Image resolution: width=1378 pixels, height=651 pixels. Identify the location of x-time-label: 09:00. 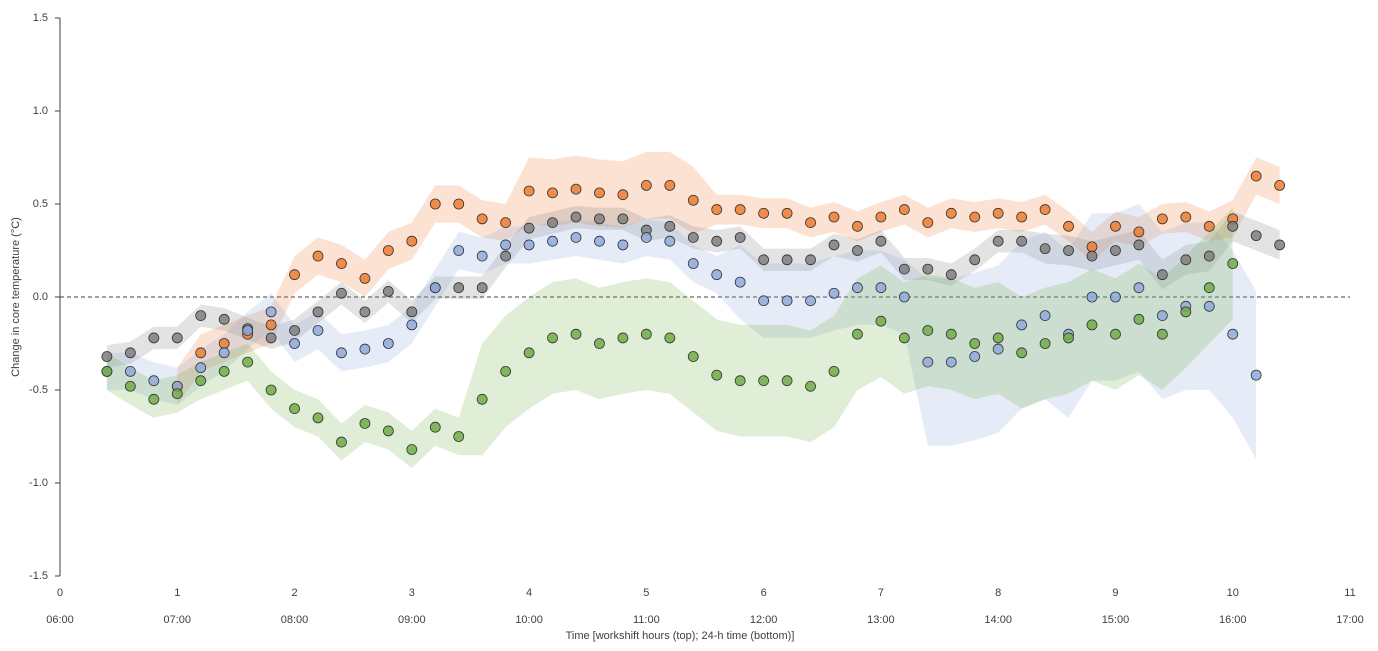
(412, 620).